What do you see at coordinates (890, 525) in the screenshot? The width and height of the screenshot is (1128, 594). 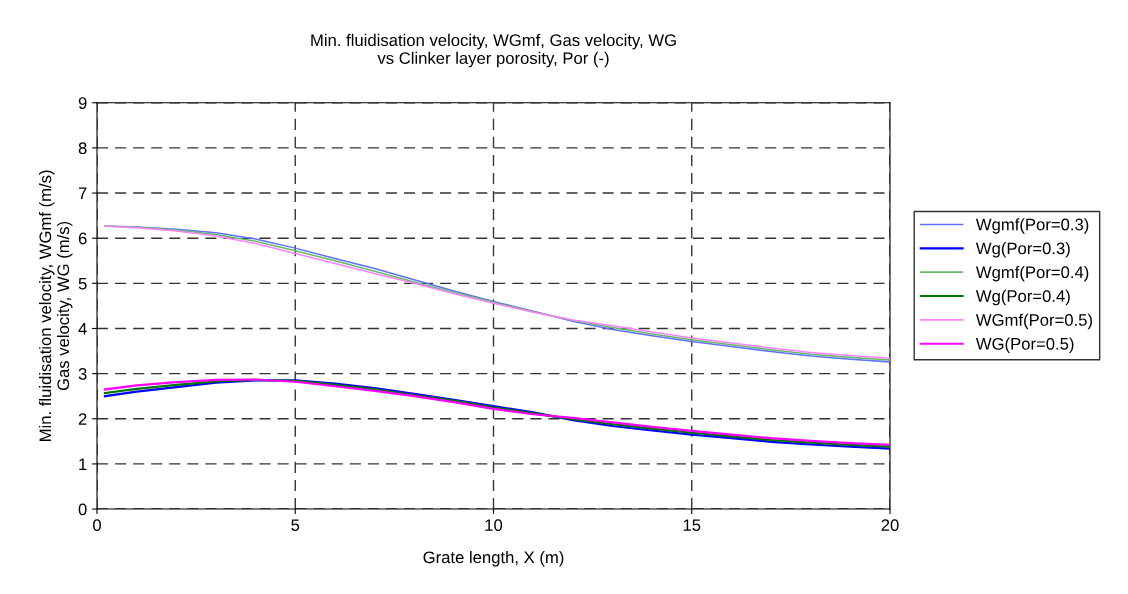 I see `x-tick-label: 20` at bounding box center [890, 525].